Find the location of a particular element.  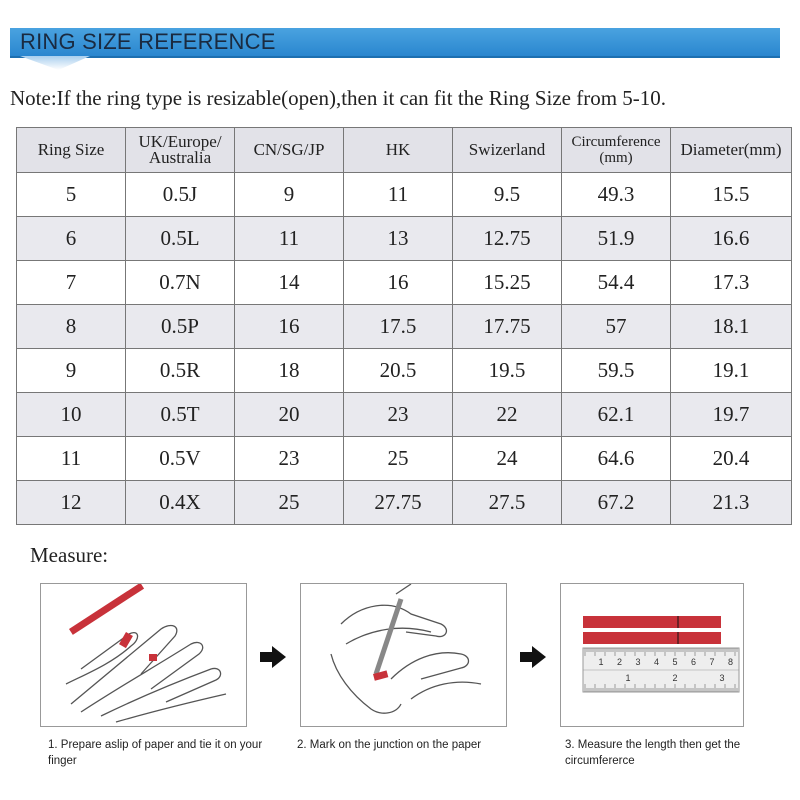

table-cell: 51.9 is located at coordinates (616, 238).